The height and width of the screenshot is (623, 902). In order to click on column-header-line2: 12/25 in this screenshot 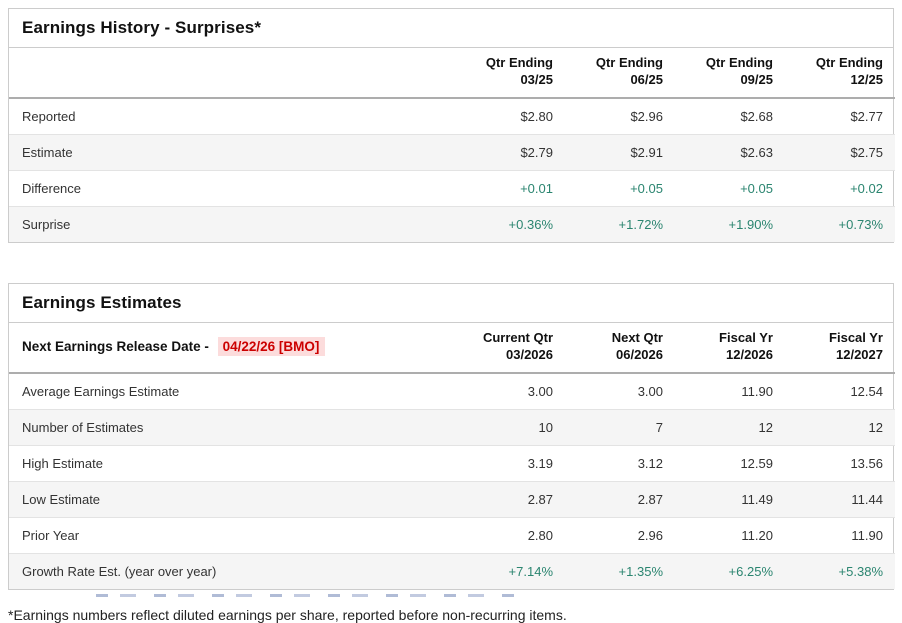, I will do `click(866, 79)`.